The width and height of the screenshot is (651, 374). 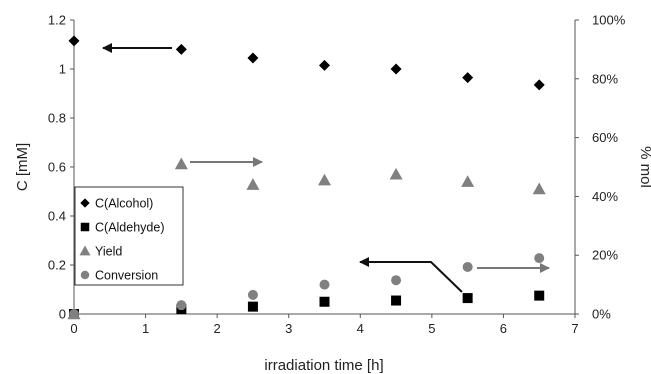 What do you see at coordinates (574, 328) in the screenshot?
I see `x-tick-label: 7` at bounding box center [574, 328].